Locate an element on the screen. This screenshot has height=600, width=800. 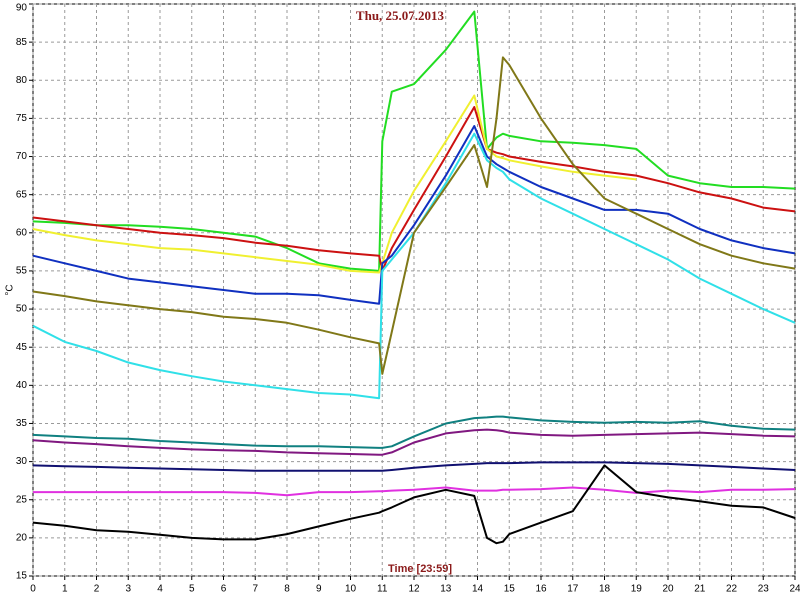
x-tick-label: 18 is located at coordinates (605, 589).